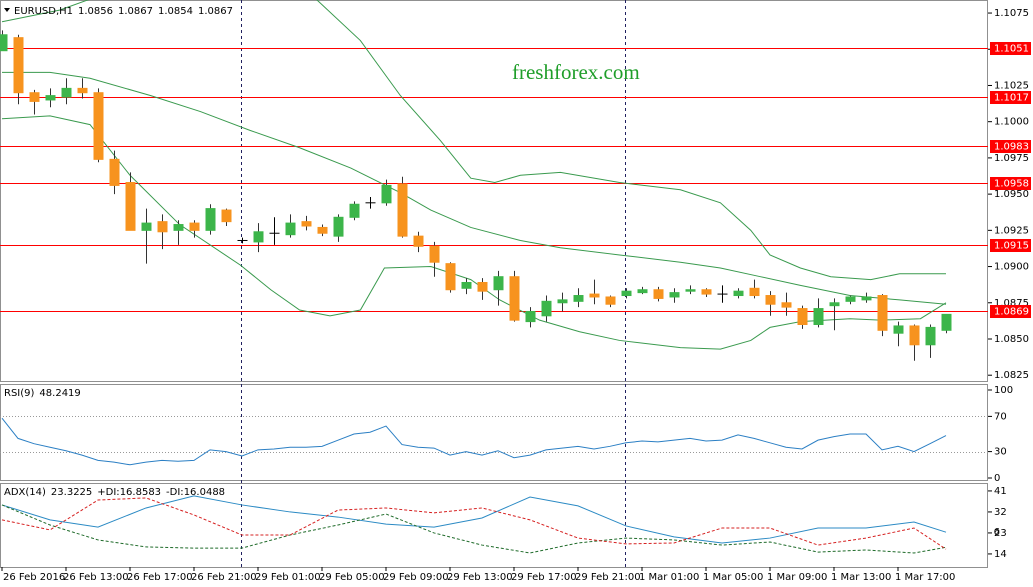 This screenshot has width=1033, height=587. I want to click on x-tick-label: 29 Feb 17:00, so click(544, 577).